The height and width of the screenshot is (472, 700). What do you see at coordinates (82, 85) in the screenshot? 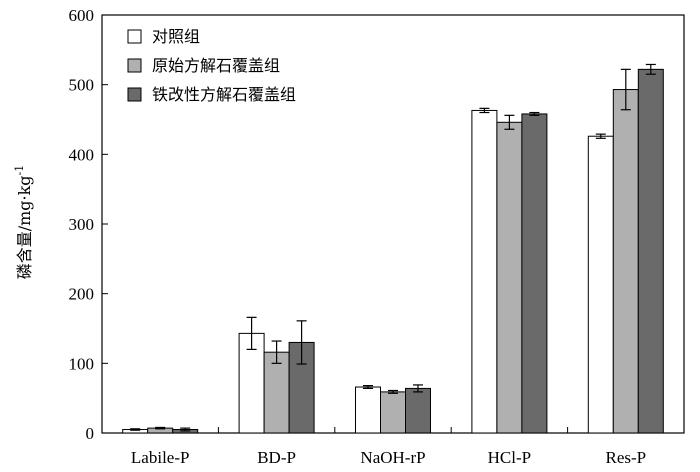
I see `y-tick-label: 500` at bounding box center [82, 85].